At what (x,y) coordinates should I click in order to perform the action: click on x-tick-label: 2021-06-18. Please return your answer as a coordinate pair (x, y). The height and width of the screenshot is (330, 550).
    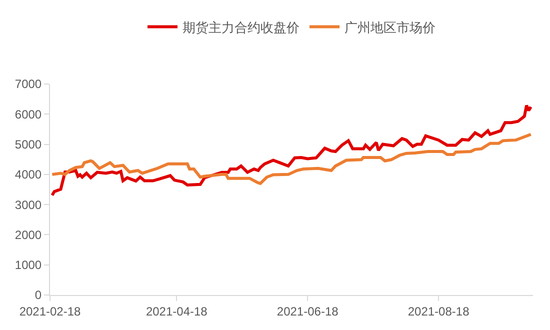
    Looking at the image, I should click on (307, 311).